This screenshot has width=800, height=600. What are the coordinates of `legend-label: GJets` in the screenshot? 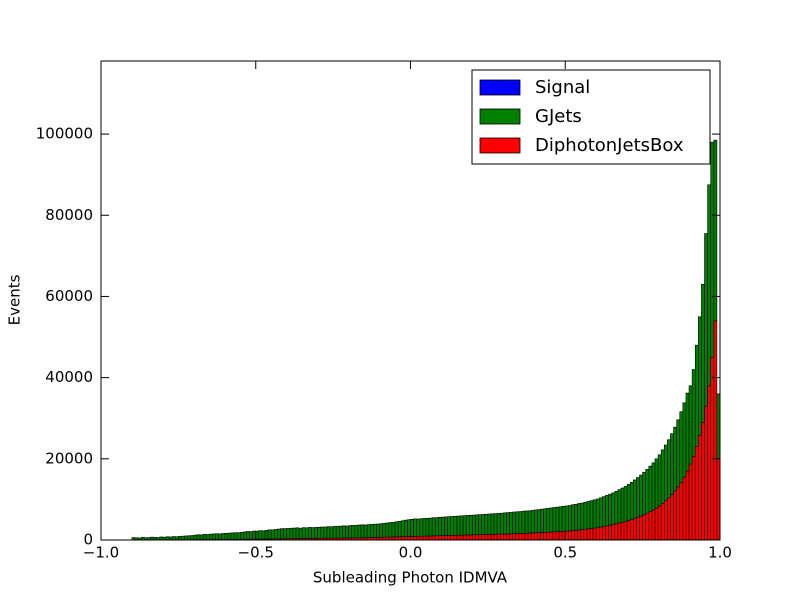 It's located at (558, 116).